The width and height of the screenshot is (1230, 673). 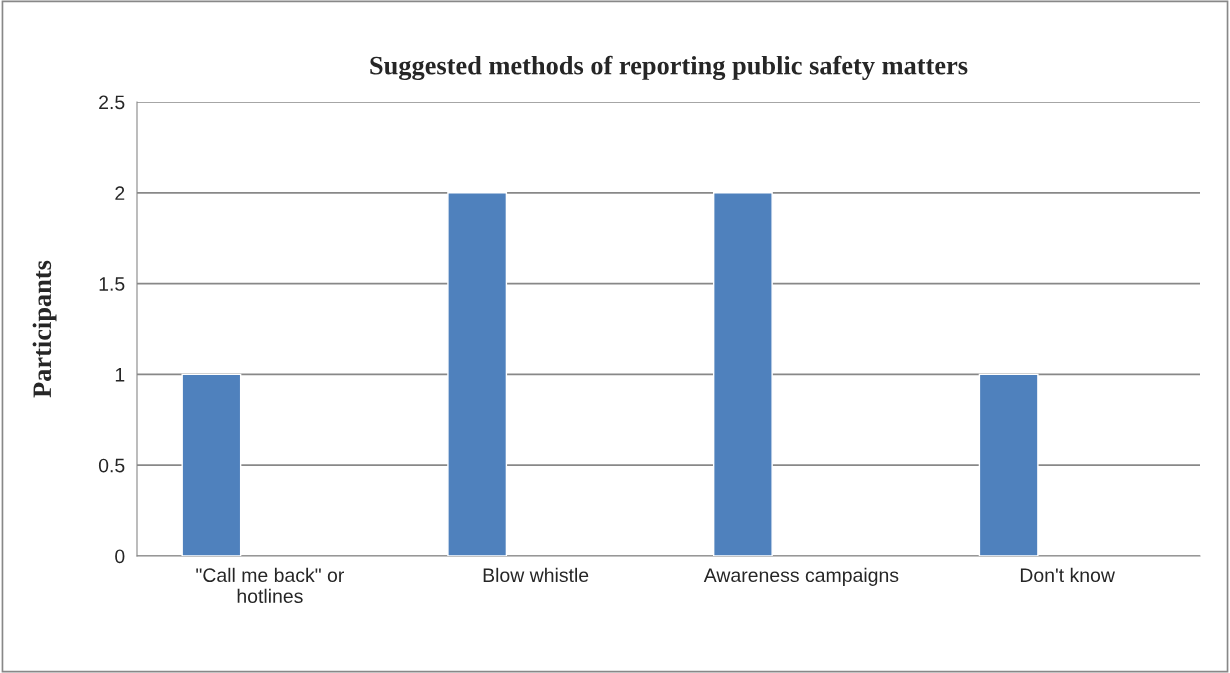 What do you see at coordinates (44, 329) in the screenshot?
I see `y-axis-title: Participants` at bounding box center [44, 329].